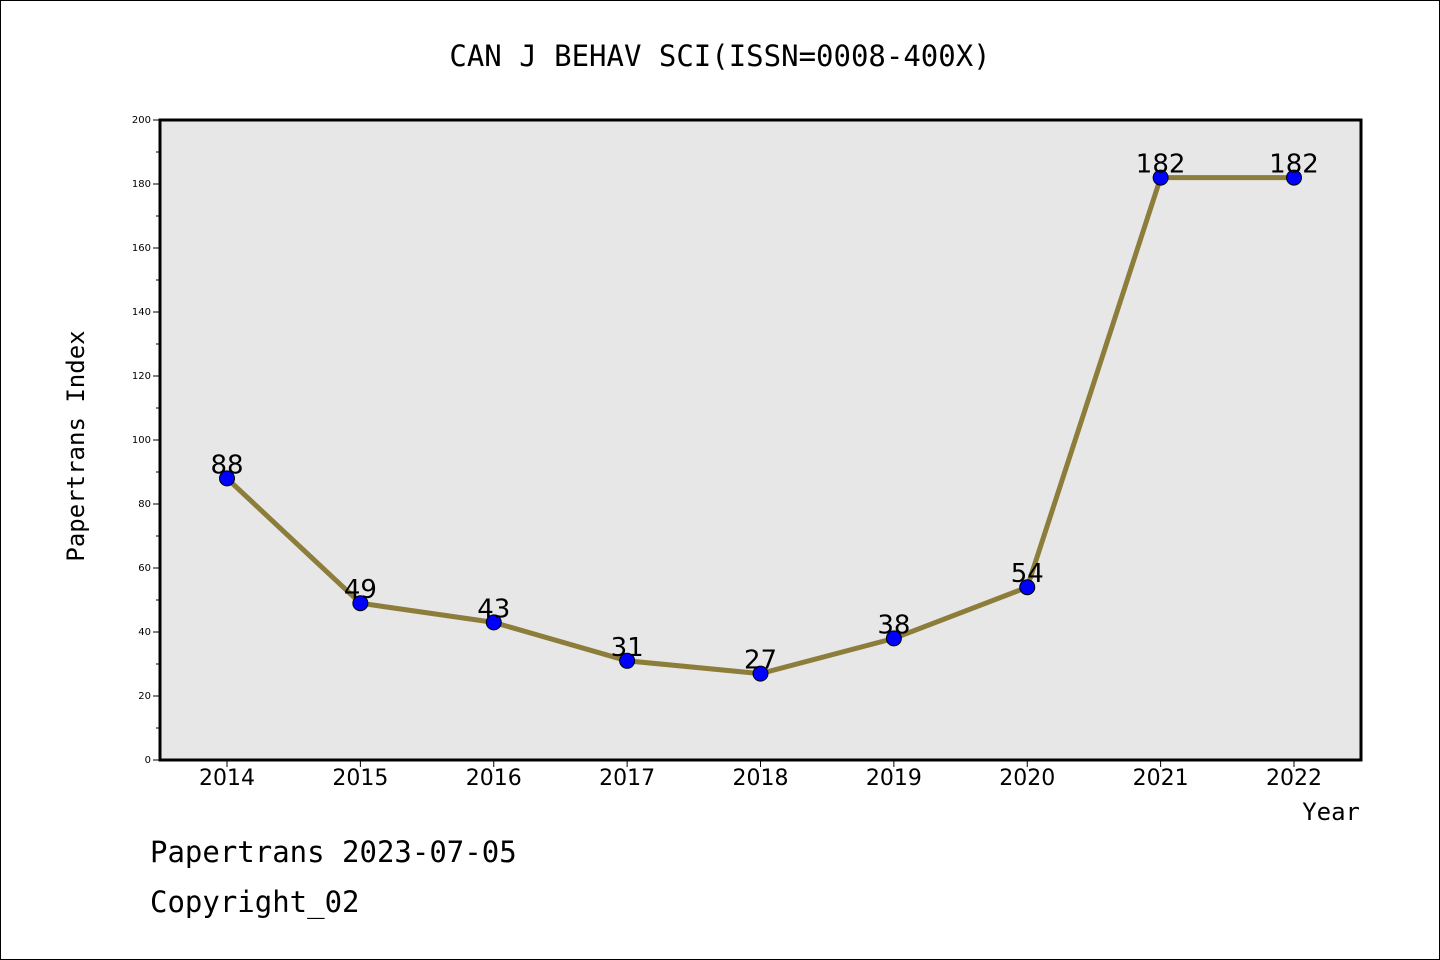  I want to click on x-tick-label: 2021, so click(1161, 778).